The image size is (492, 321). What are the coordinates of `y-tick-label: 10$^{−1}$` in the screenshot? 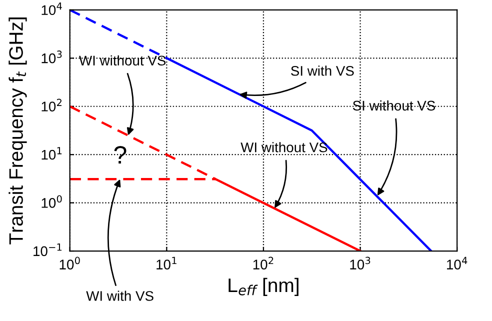 It's located at (48, 250).